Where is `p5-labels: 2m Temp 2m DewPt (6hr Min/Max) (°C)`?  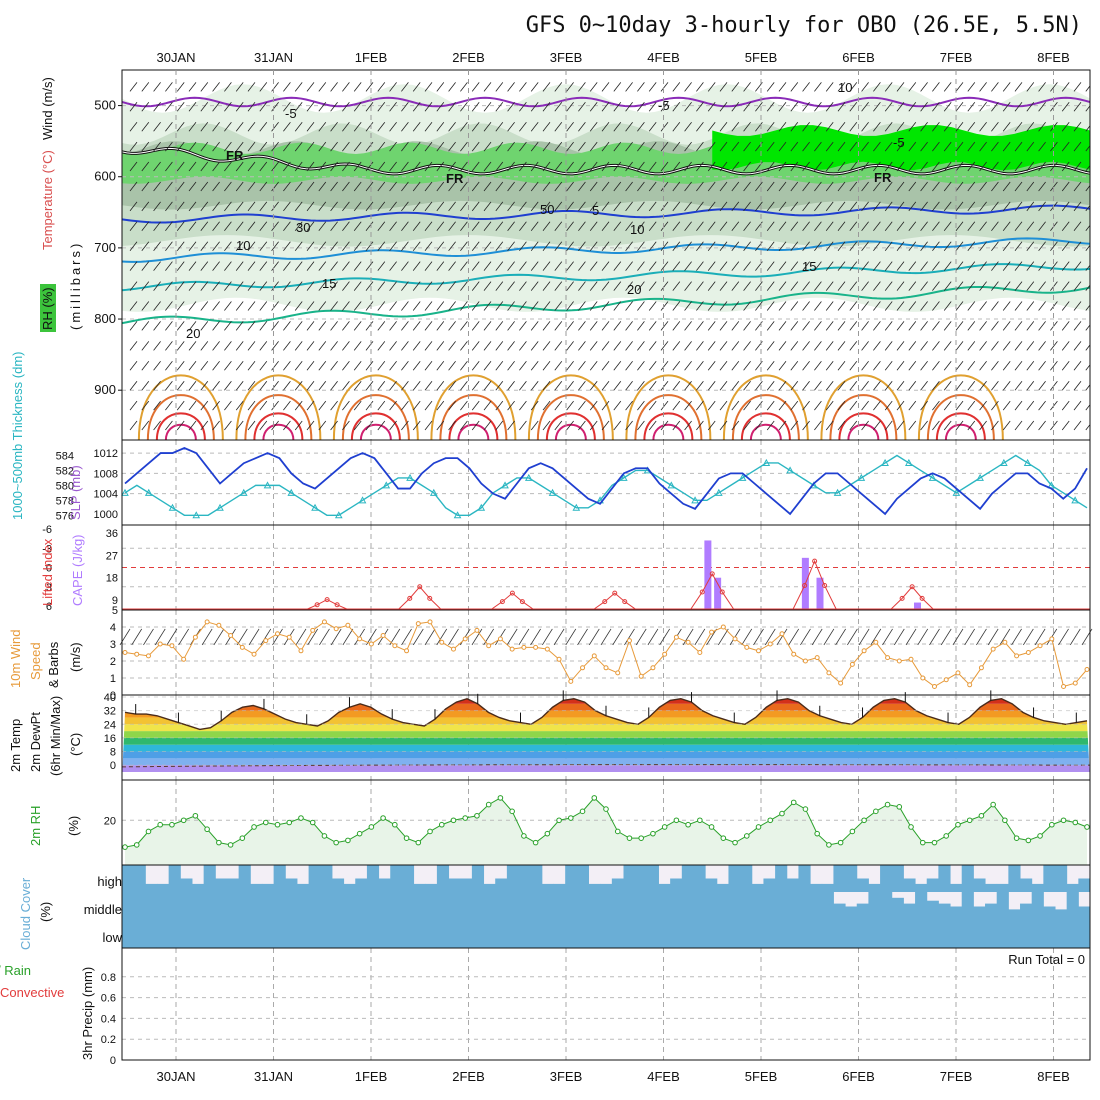
p5-labels: 2m Temp 2m DewPt (6hr Min/Max) (°C) is located at coordinates (45, 736).